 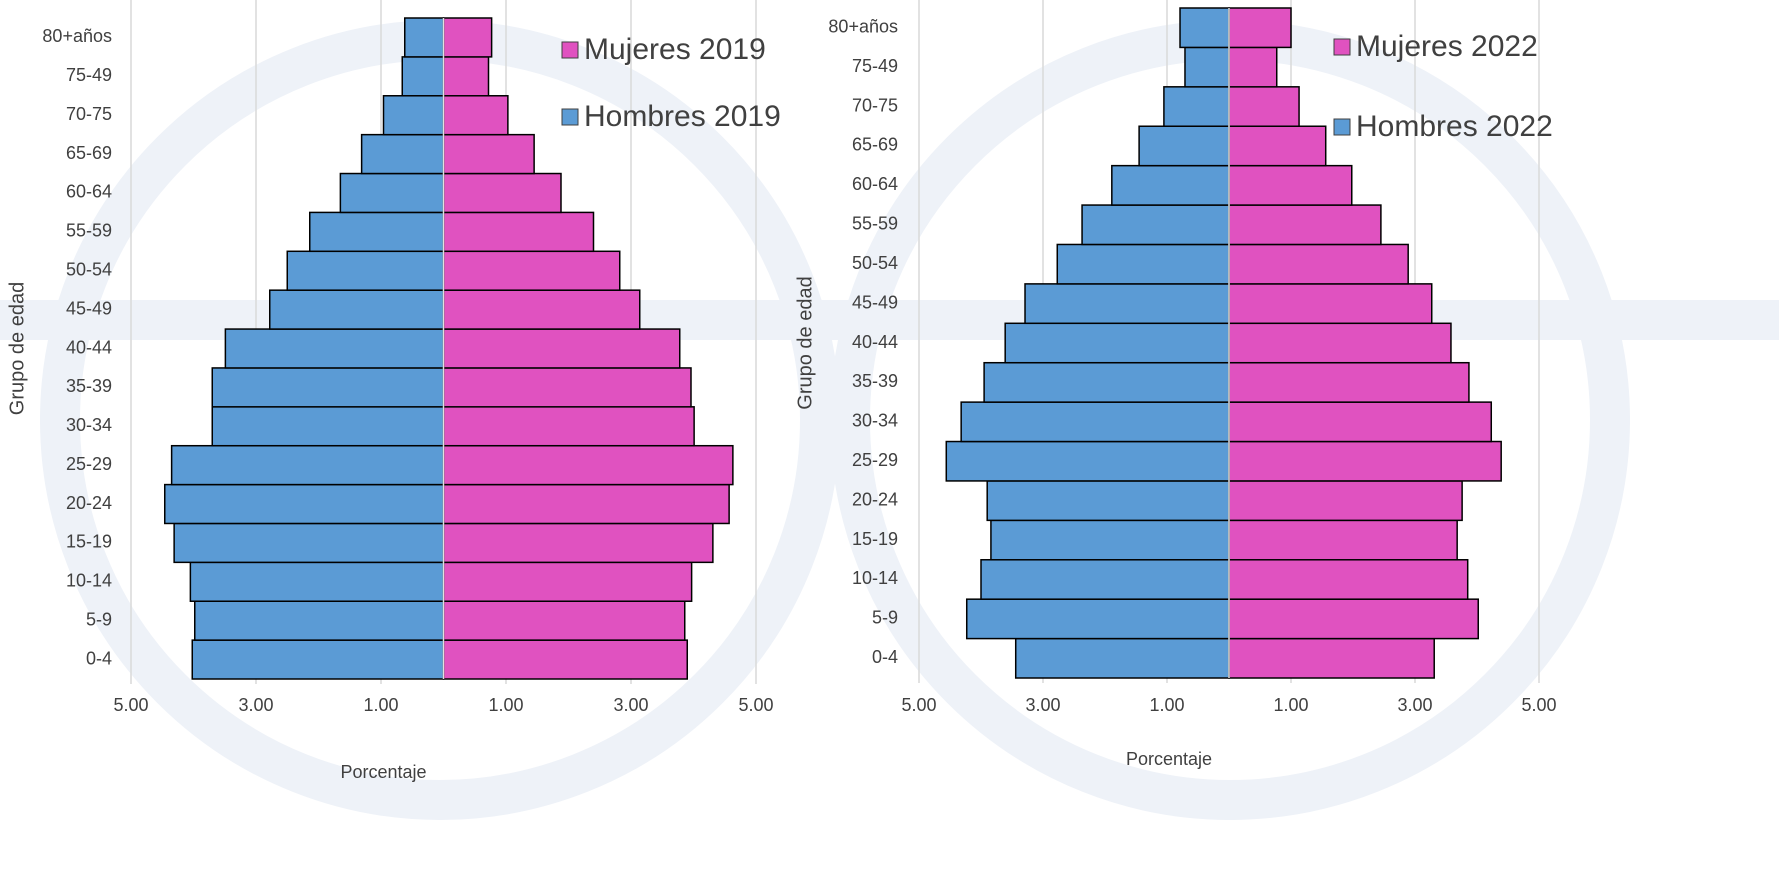 I want to click on y-tick-label: 60-64, so click(x=875, y=184).